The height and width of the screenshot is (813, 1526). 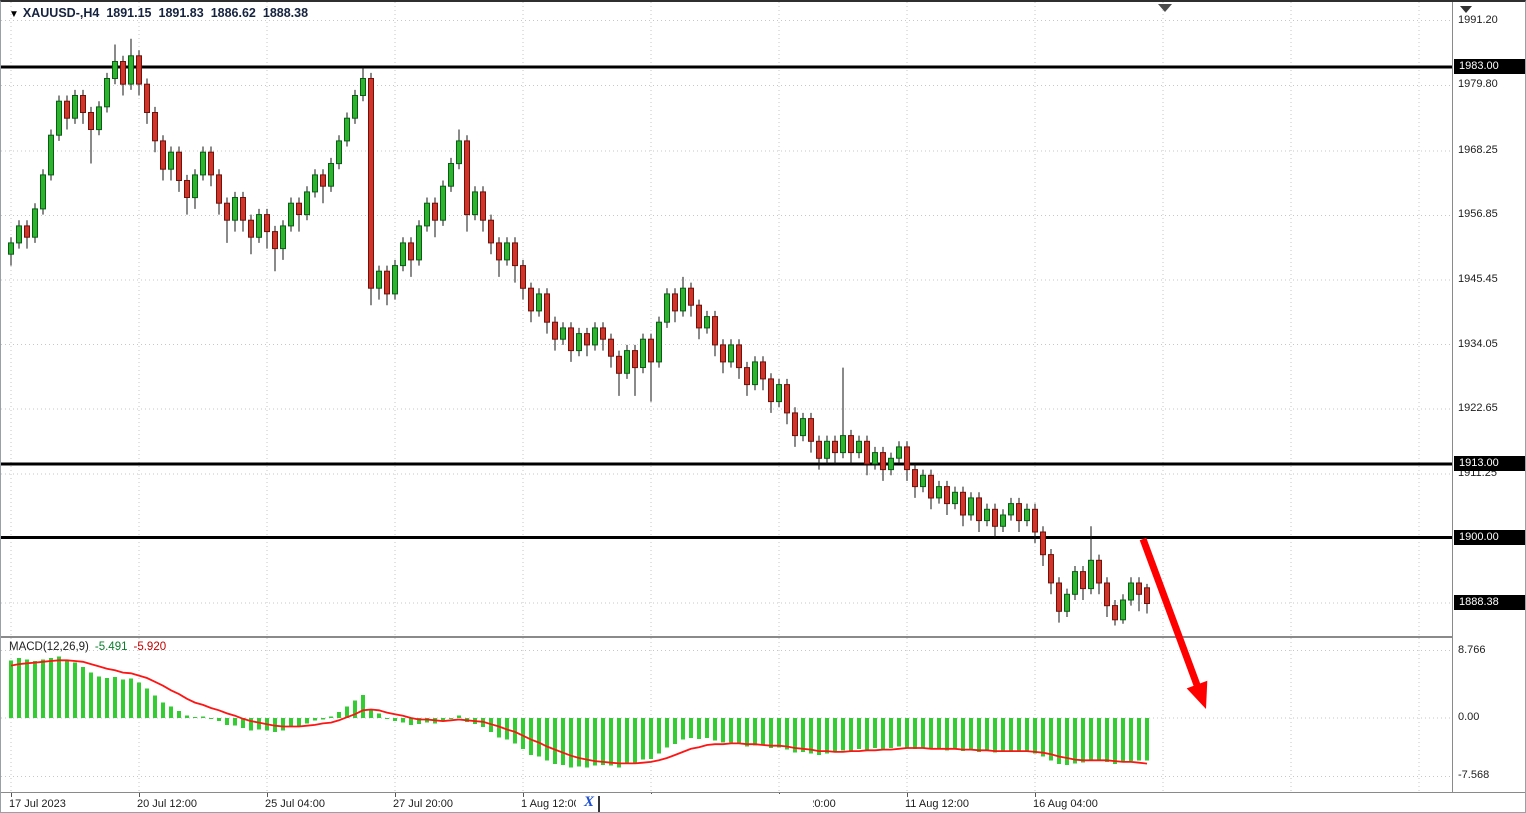 What do you see at coordinates (550, 804) in the screenshot?
I see `time-axis-label: 1 Aug 12:00` at bounding box center [550, 804].